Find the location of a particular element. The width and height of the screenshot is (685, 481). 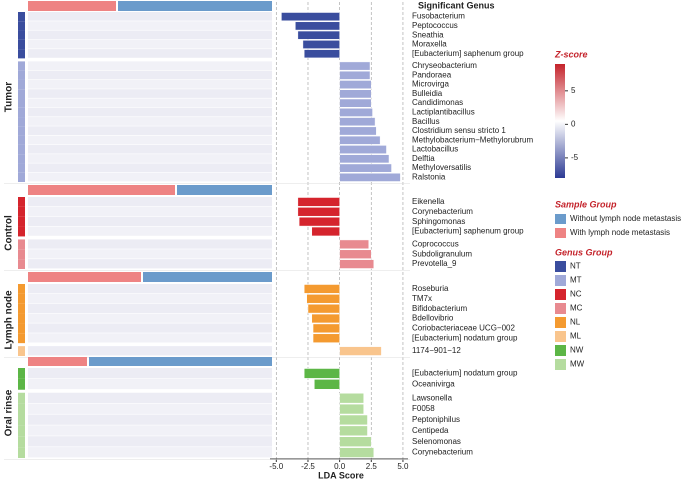

genus-label: F0058 is located at coordinates (423, 408).